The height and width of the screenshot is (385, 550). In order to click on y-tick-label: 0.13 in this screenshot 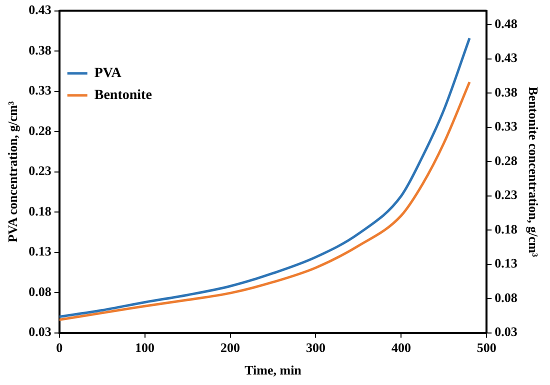, I will do `click(40, 251)`.